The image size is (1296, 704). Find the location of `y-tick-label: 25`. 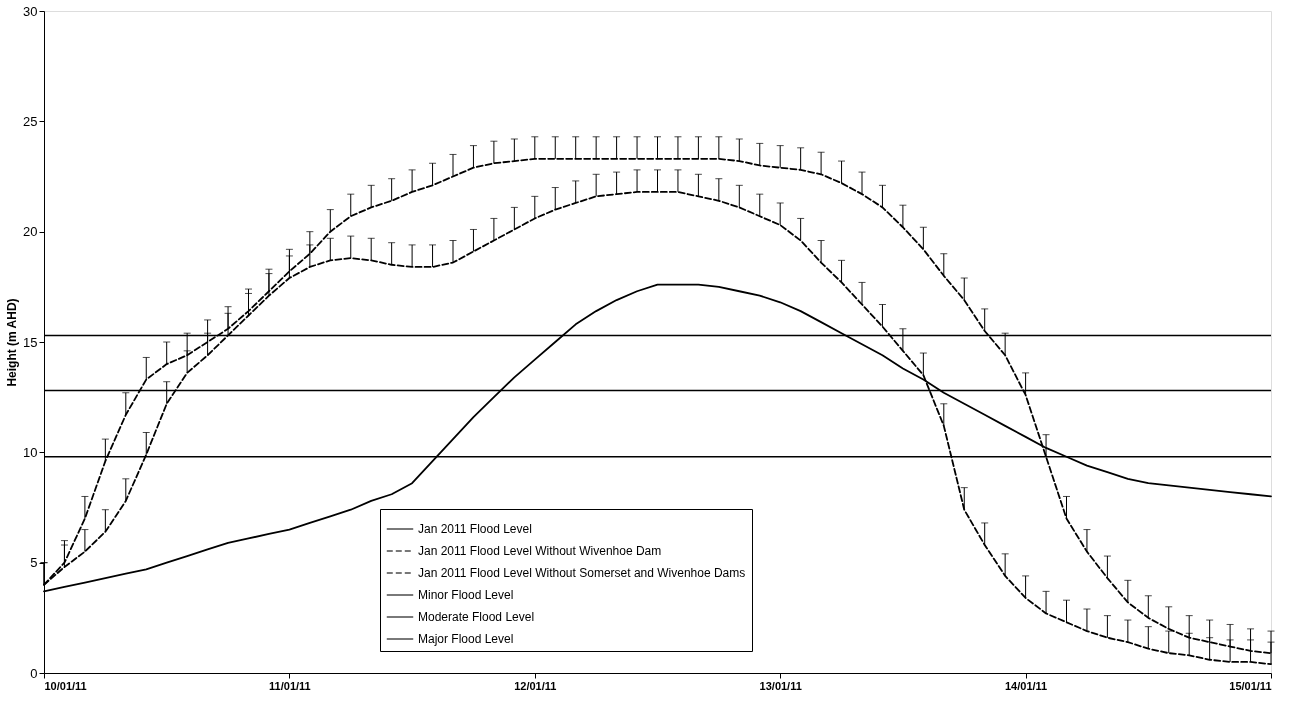

y-tick-label: 25 is located at coordinates (30, 121).